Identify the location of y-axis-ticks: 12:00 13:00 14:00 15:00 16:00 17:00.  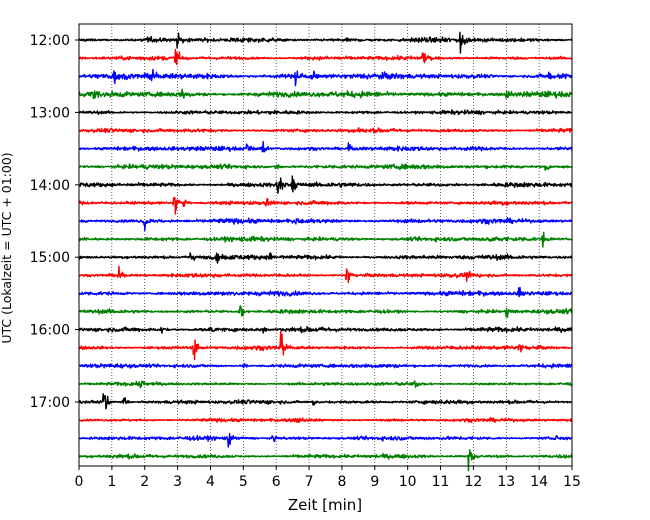
(54, 222).